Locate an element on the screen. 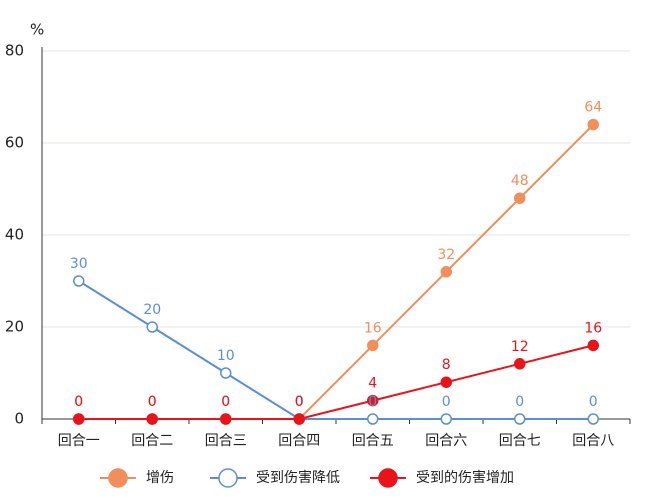 This screenshot has width=656, height=504. y-tick-label: 60 is located at coordinates (14, 143).